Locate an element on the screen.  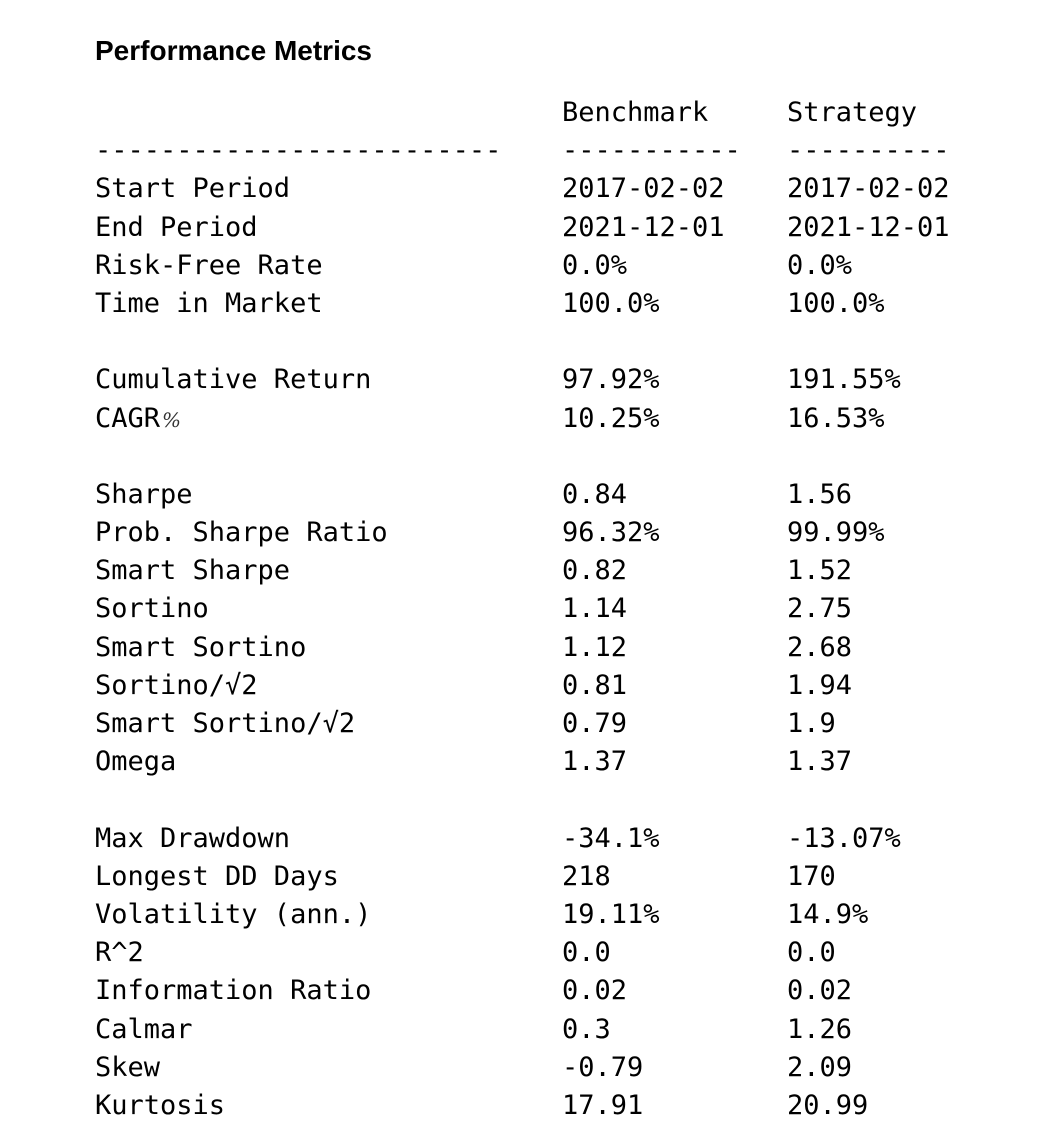
strategy-value: 16.53% is located at coordinates (836, 418).